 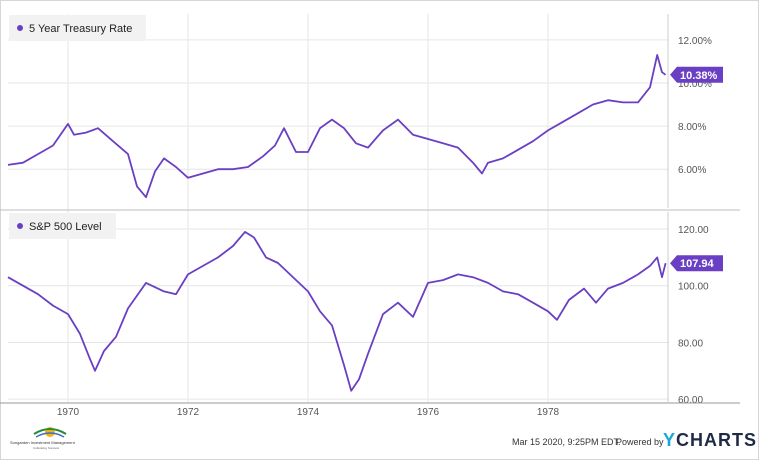 I want to click on sungarden-logo, so click(x=50, y=435).